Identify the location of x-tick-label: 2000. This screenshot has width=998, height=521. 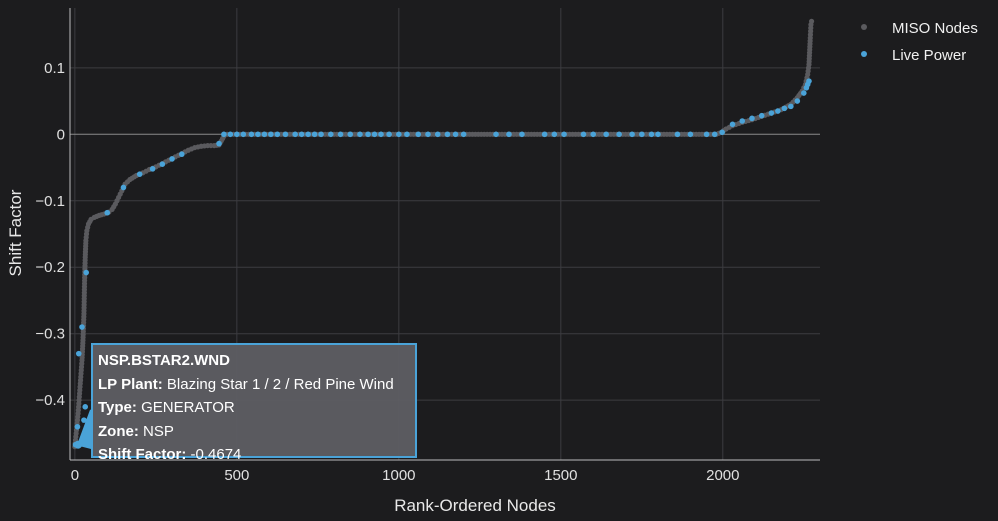
(722, 475).